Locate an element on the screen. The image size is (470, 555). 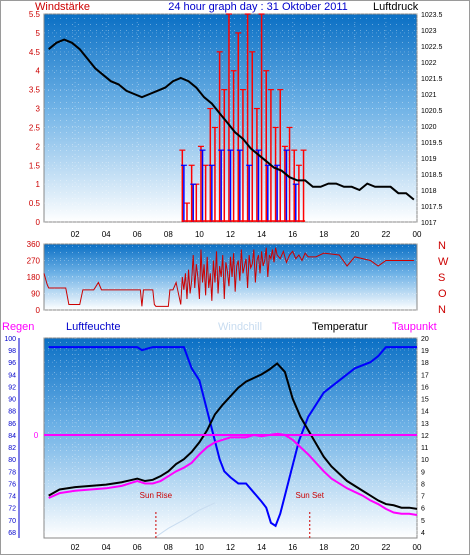
humidity-tick-label: 90 is located at coordinates (12, 400).